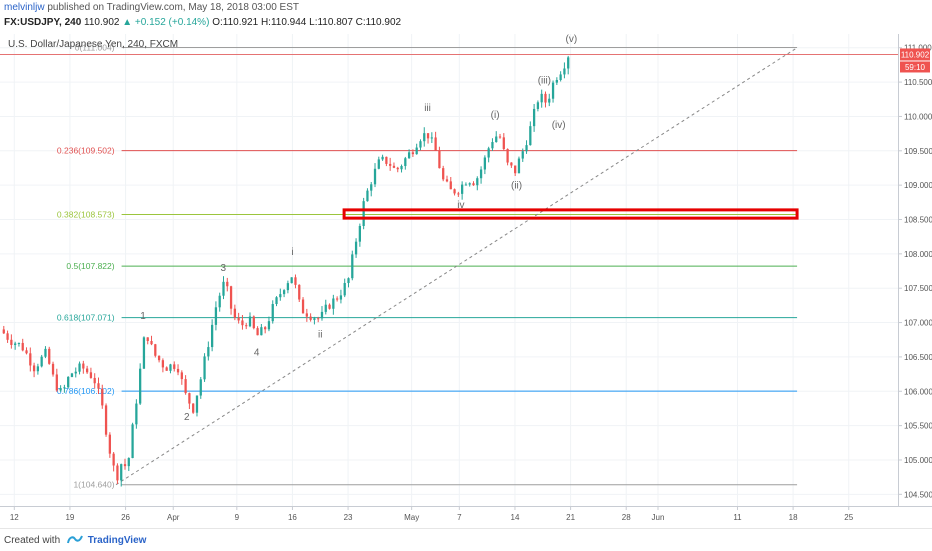 This screenshot has width=932, height=551. What do you see at coordinates (544, 80) in the screenshot?
I see `wave-label: (iii)` at bounding box center [544, 80].